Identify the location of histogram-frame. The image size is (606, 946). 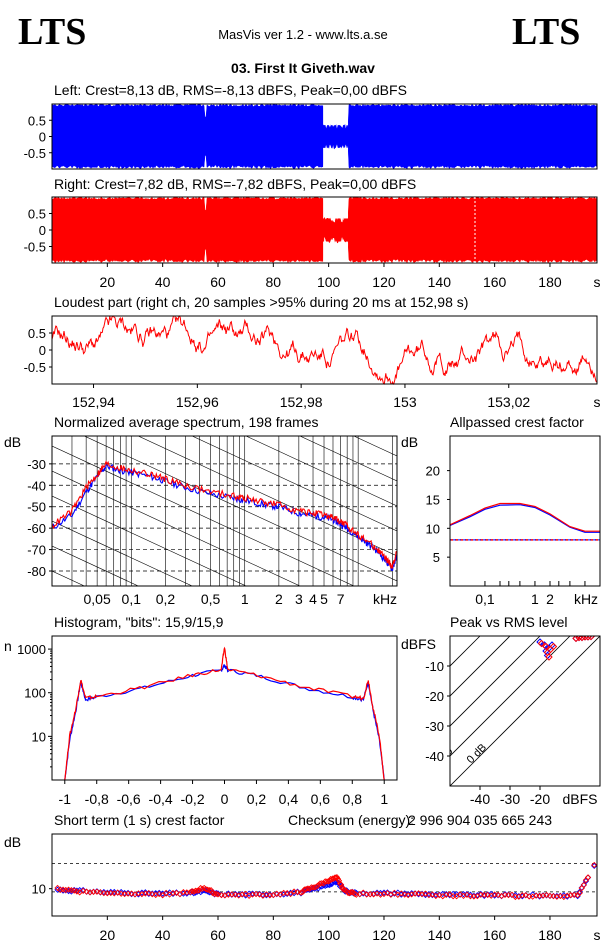
(224, 708).